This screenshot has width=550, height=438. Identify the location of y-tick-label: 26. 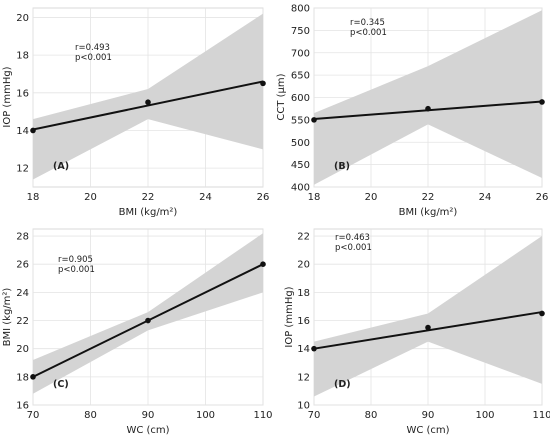
(22, 265).